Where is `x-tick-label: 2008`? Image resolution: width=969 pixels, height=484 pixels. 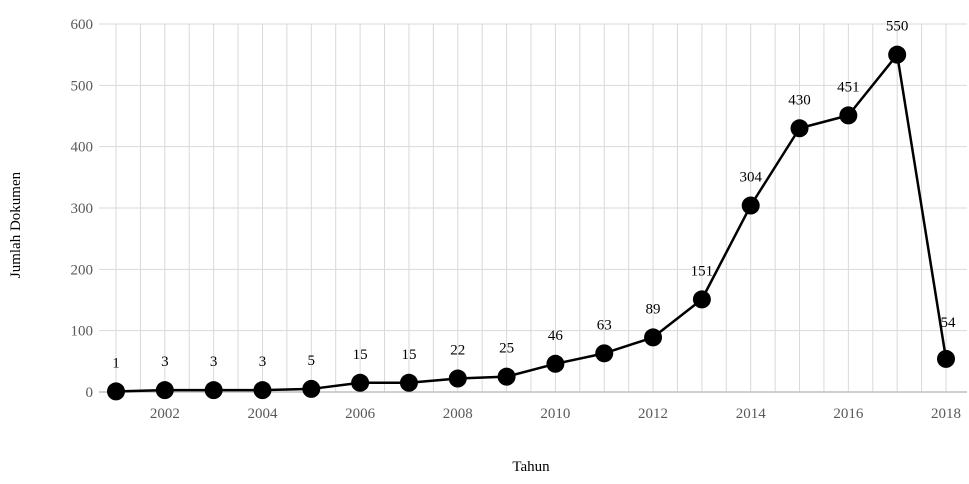
x-tick-label: 2008 is located at coordinates (458, 414).